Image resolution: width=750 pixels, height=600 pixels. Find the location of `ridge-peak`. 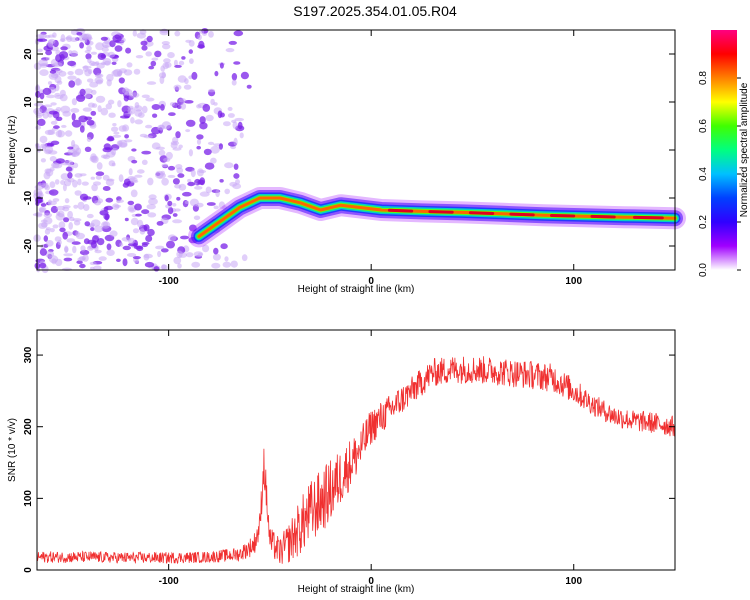

ridge-peak is located at coordinates (522, 214).